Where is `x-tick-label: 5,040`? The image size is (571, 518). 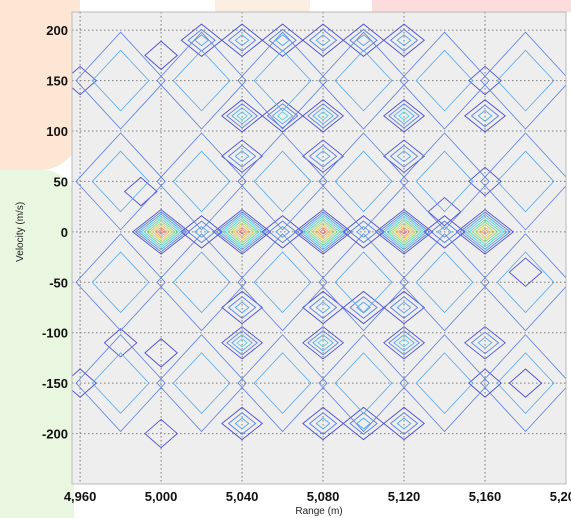 x-tick-label: 5,040 is located at coordinates (242, 496).